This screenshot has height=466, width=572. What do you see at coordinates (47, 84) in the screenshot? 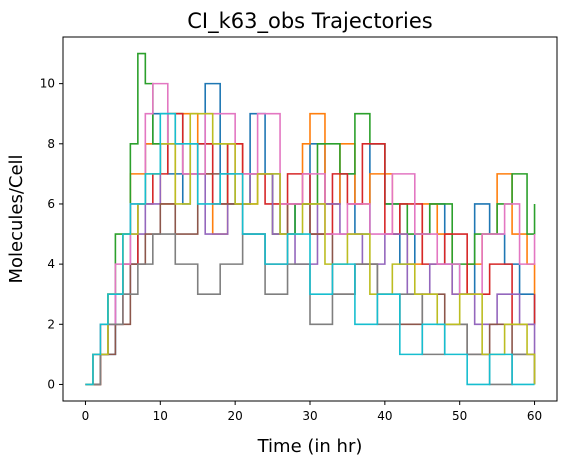
I see `y-tick-label: 10` at bounding box center [47, 84].